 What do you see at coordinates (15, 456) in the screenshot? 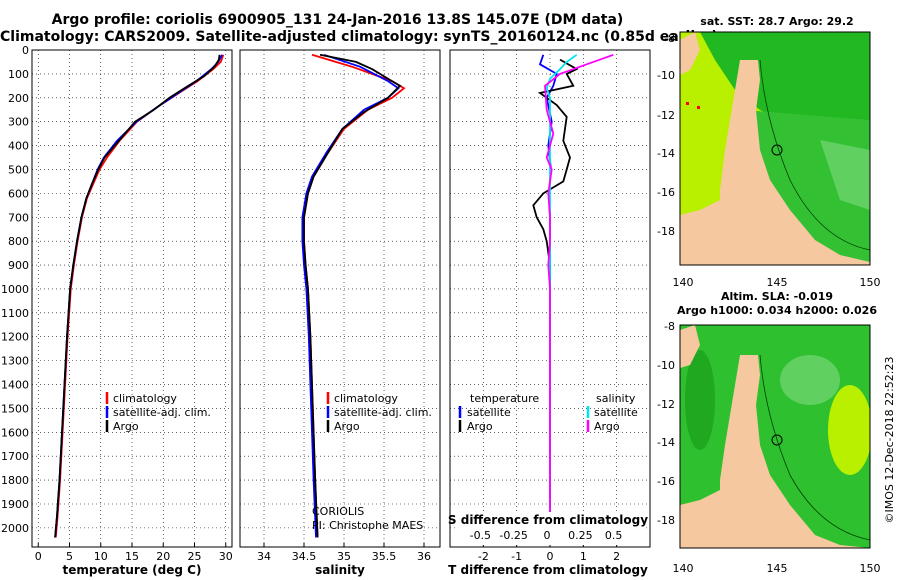
I see `y-tick-label: 1700` at bounding box center [15, 456].